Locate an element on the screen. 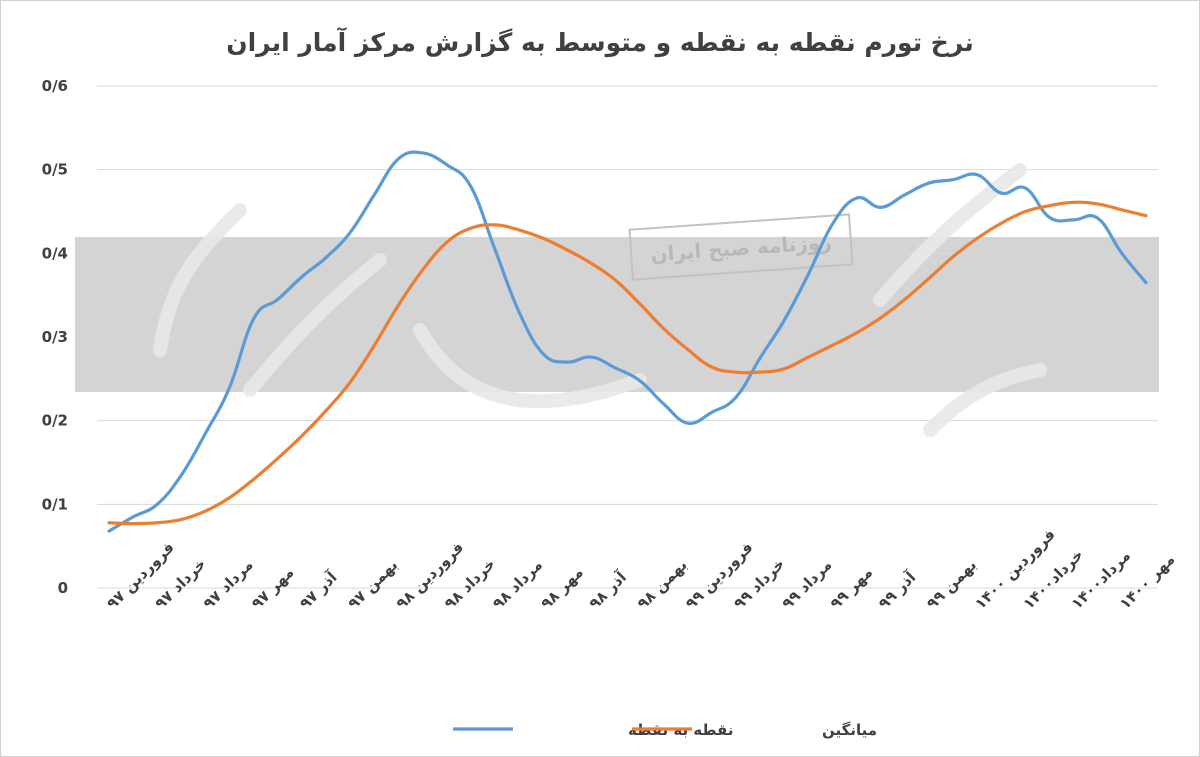  x-tick-label: مرداد ۹۸ is located at coordinates (517, 584).